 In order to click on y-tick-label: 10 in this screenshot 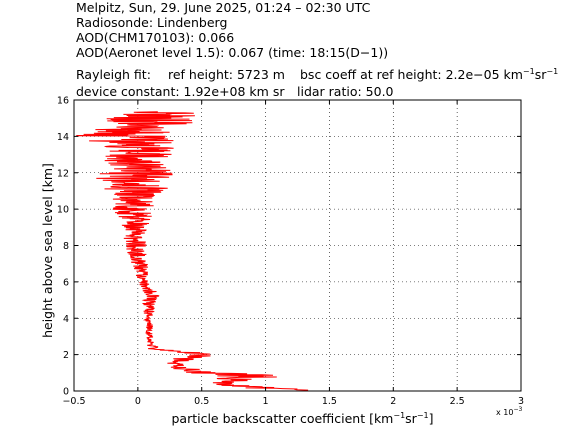, I will do `click(63, 210)`.